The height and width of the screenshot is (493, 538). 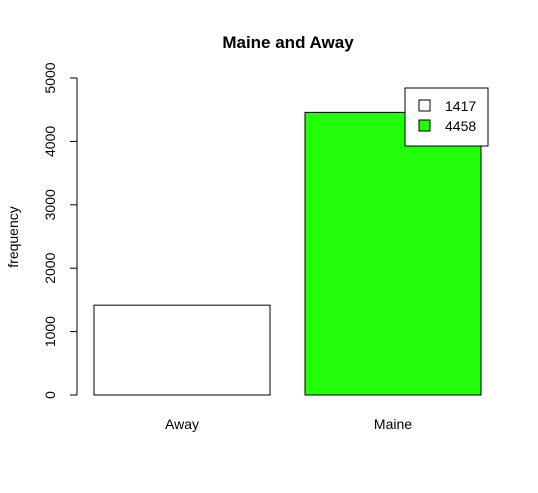 What do you see at coordinates (50, 77) in the screenshot?
I see `y-tick-label: 5000` at bounding box center [50, 77].